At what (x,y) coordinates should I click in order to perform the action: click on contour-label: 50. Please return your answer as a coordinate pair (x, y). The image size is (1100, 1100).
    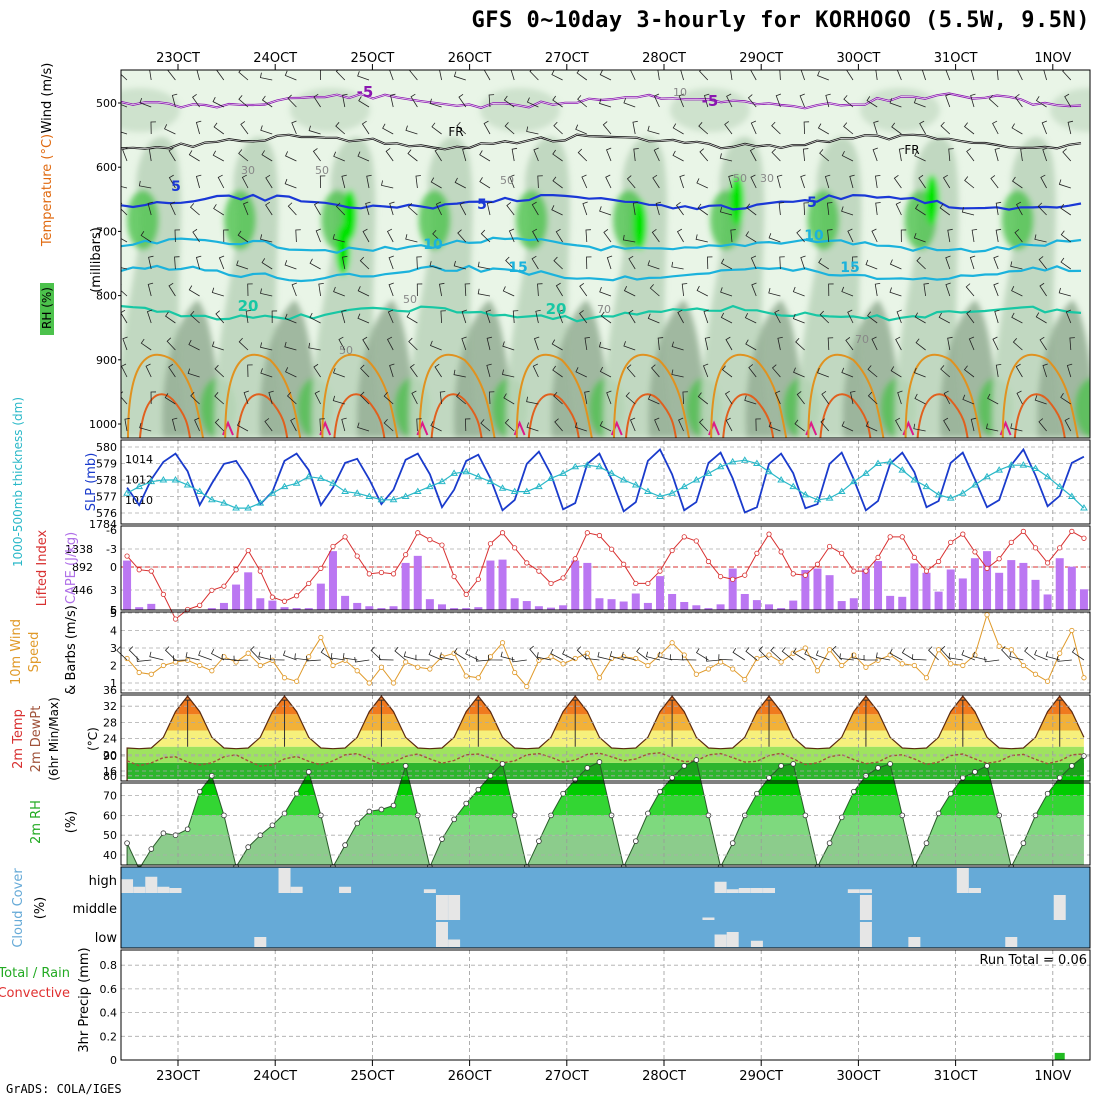
    Looking at the image, I should click on (507, 180).